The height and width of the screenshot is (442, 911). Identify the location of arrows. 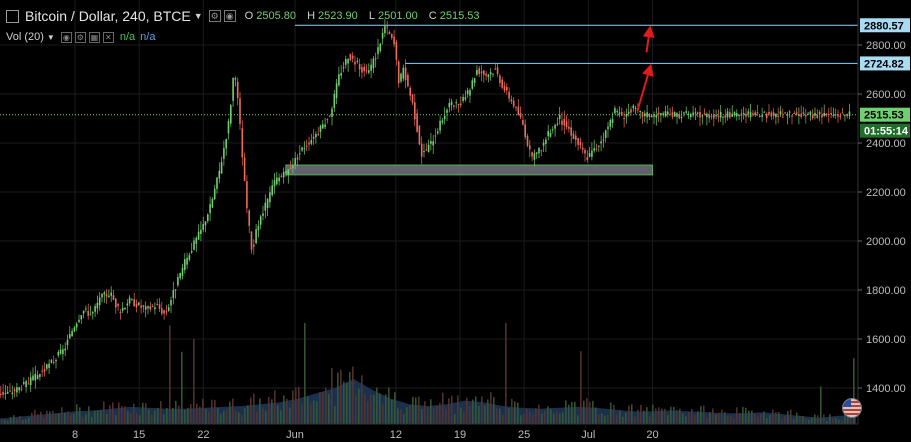
(645, 68).